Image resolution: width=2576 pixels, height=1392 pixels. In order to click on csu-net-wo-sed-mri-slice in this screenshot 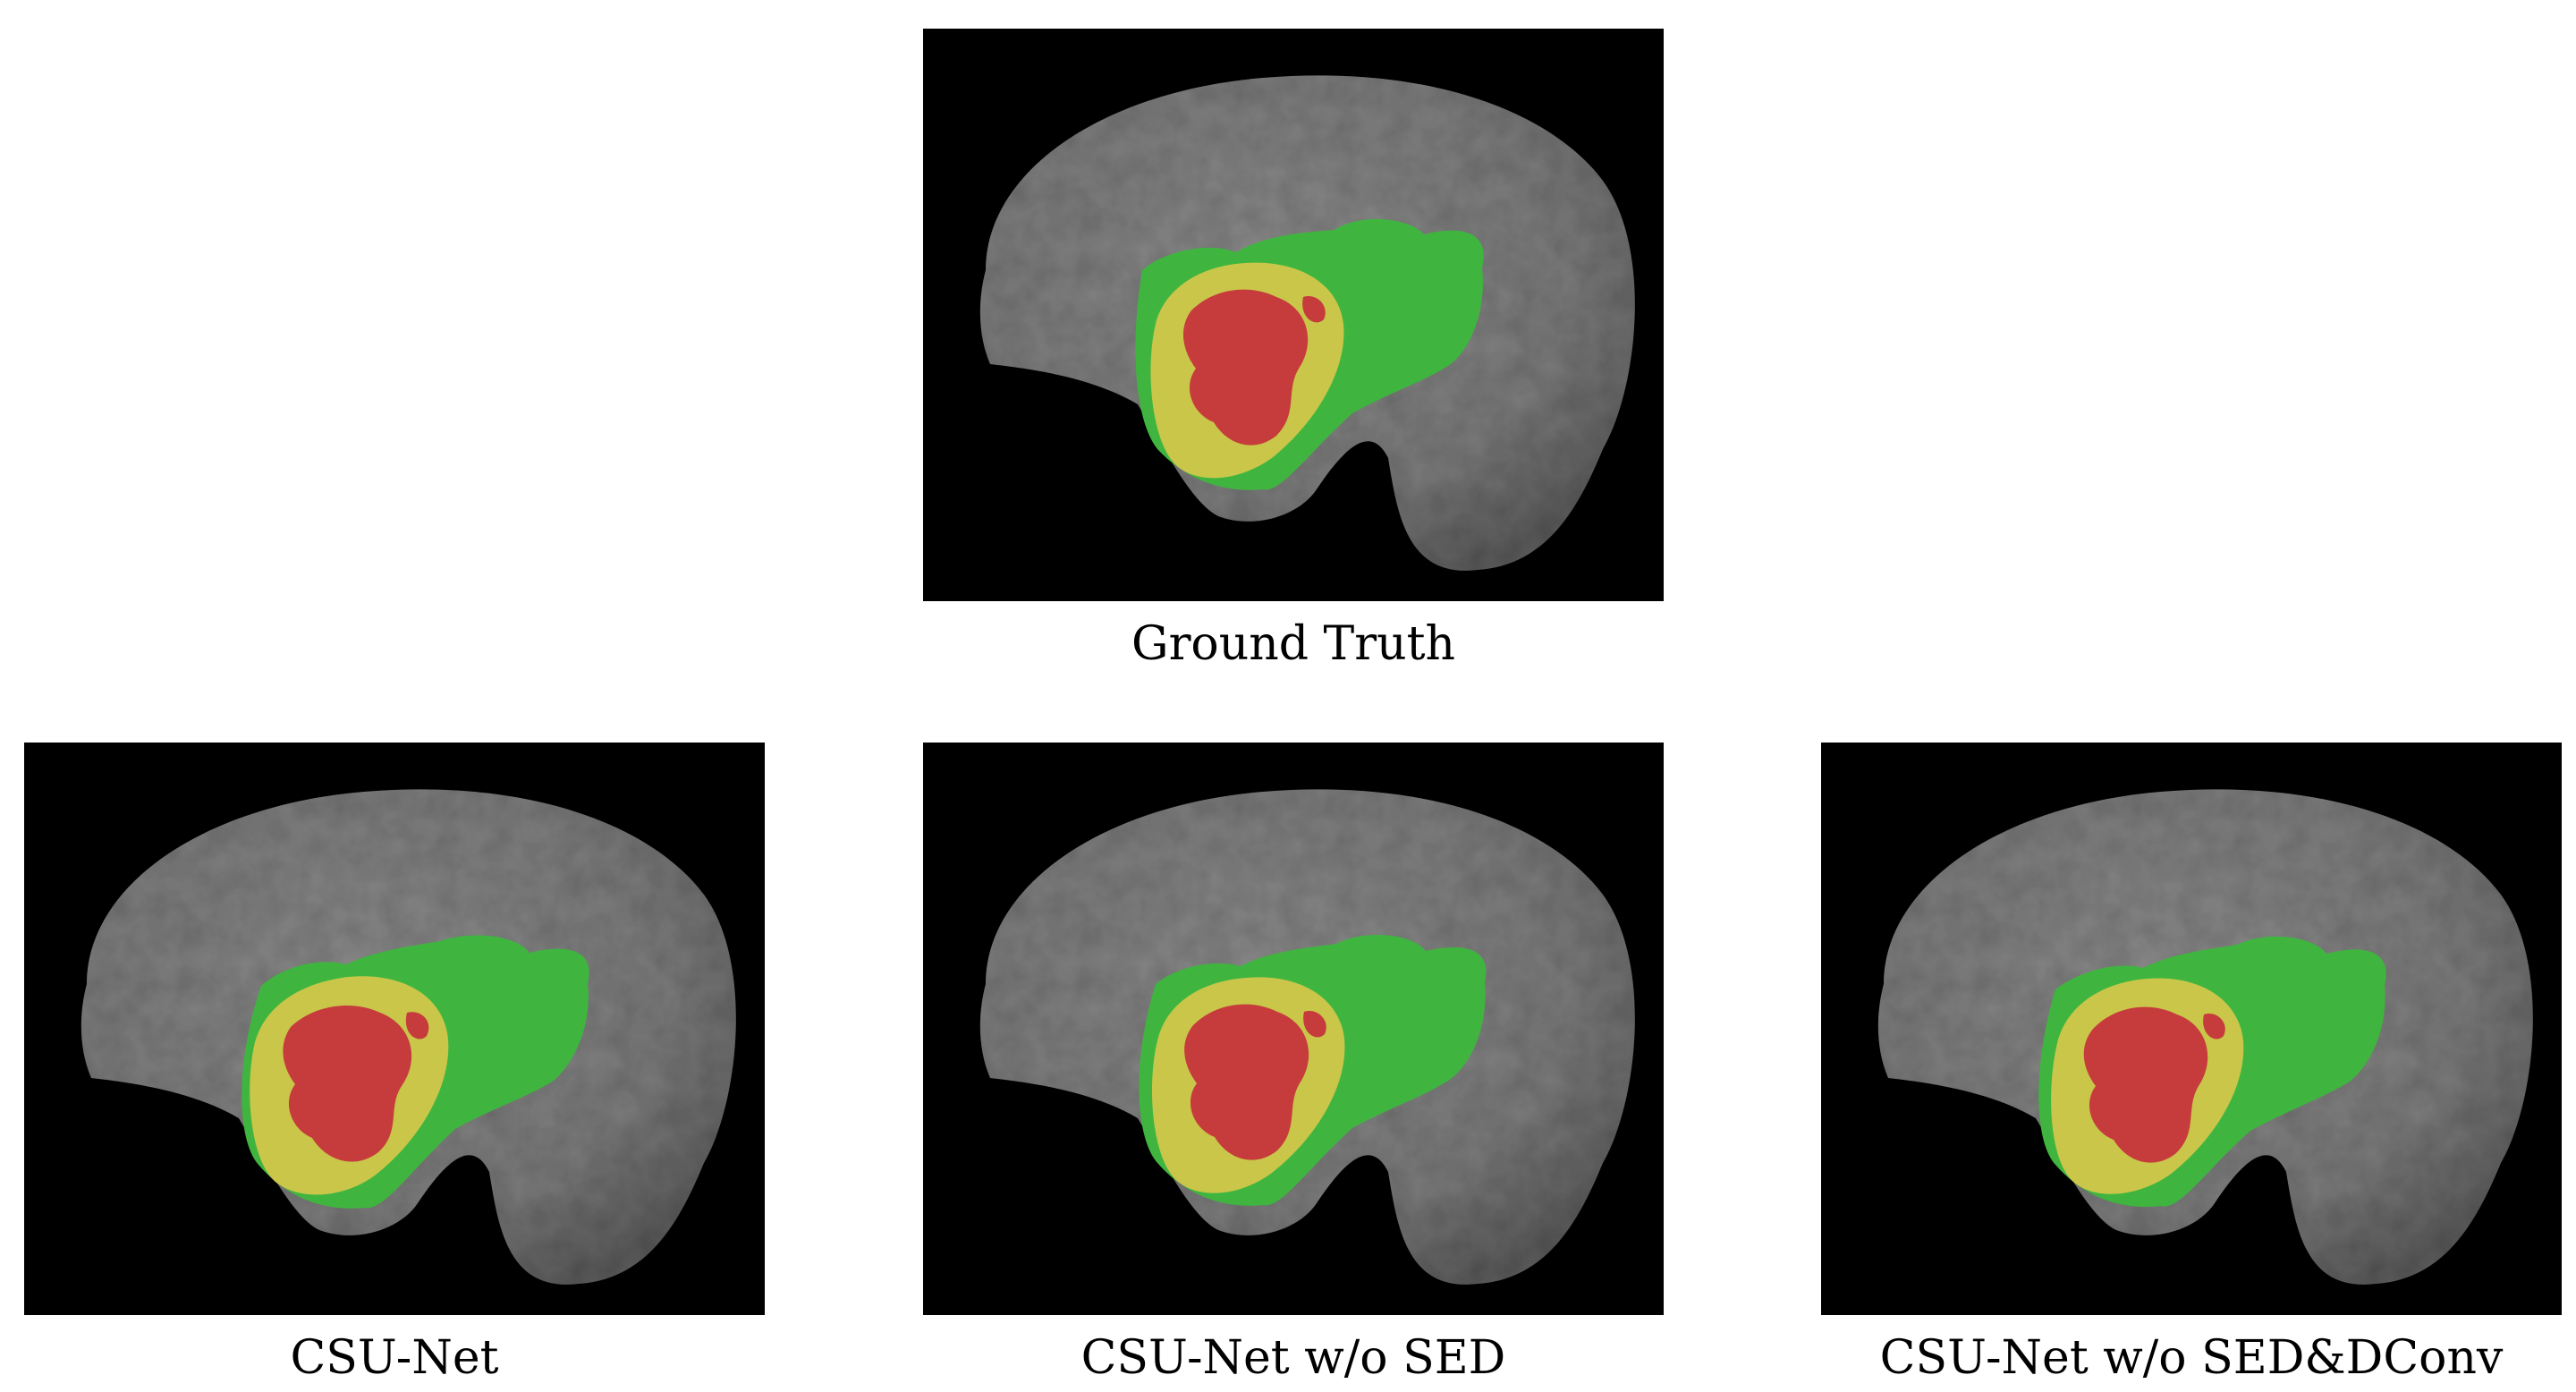, I will do `click(1293, 1029)`.